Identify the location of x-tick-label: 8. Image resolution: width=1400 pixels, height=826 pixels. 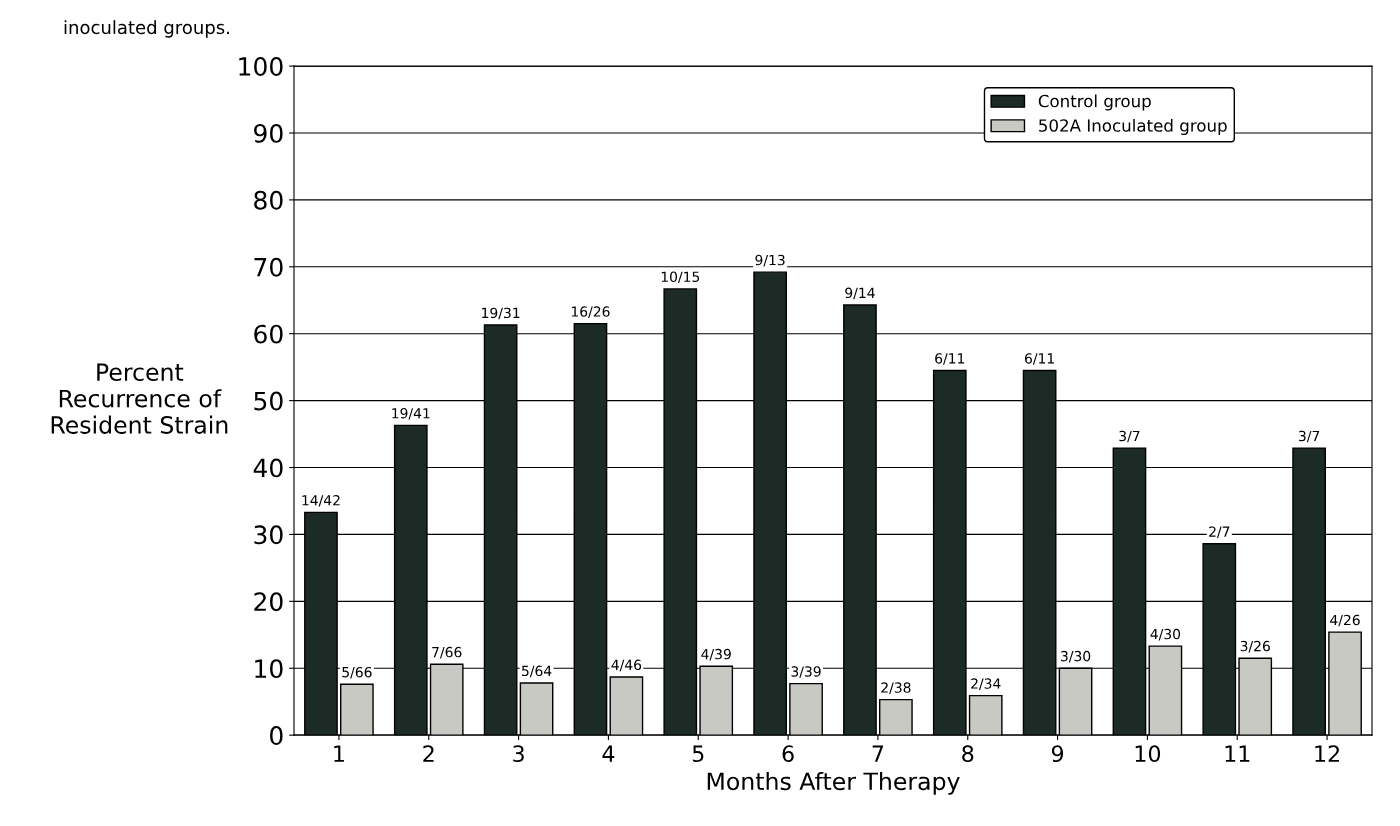
(968, 754).